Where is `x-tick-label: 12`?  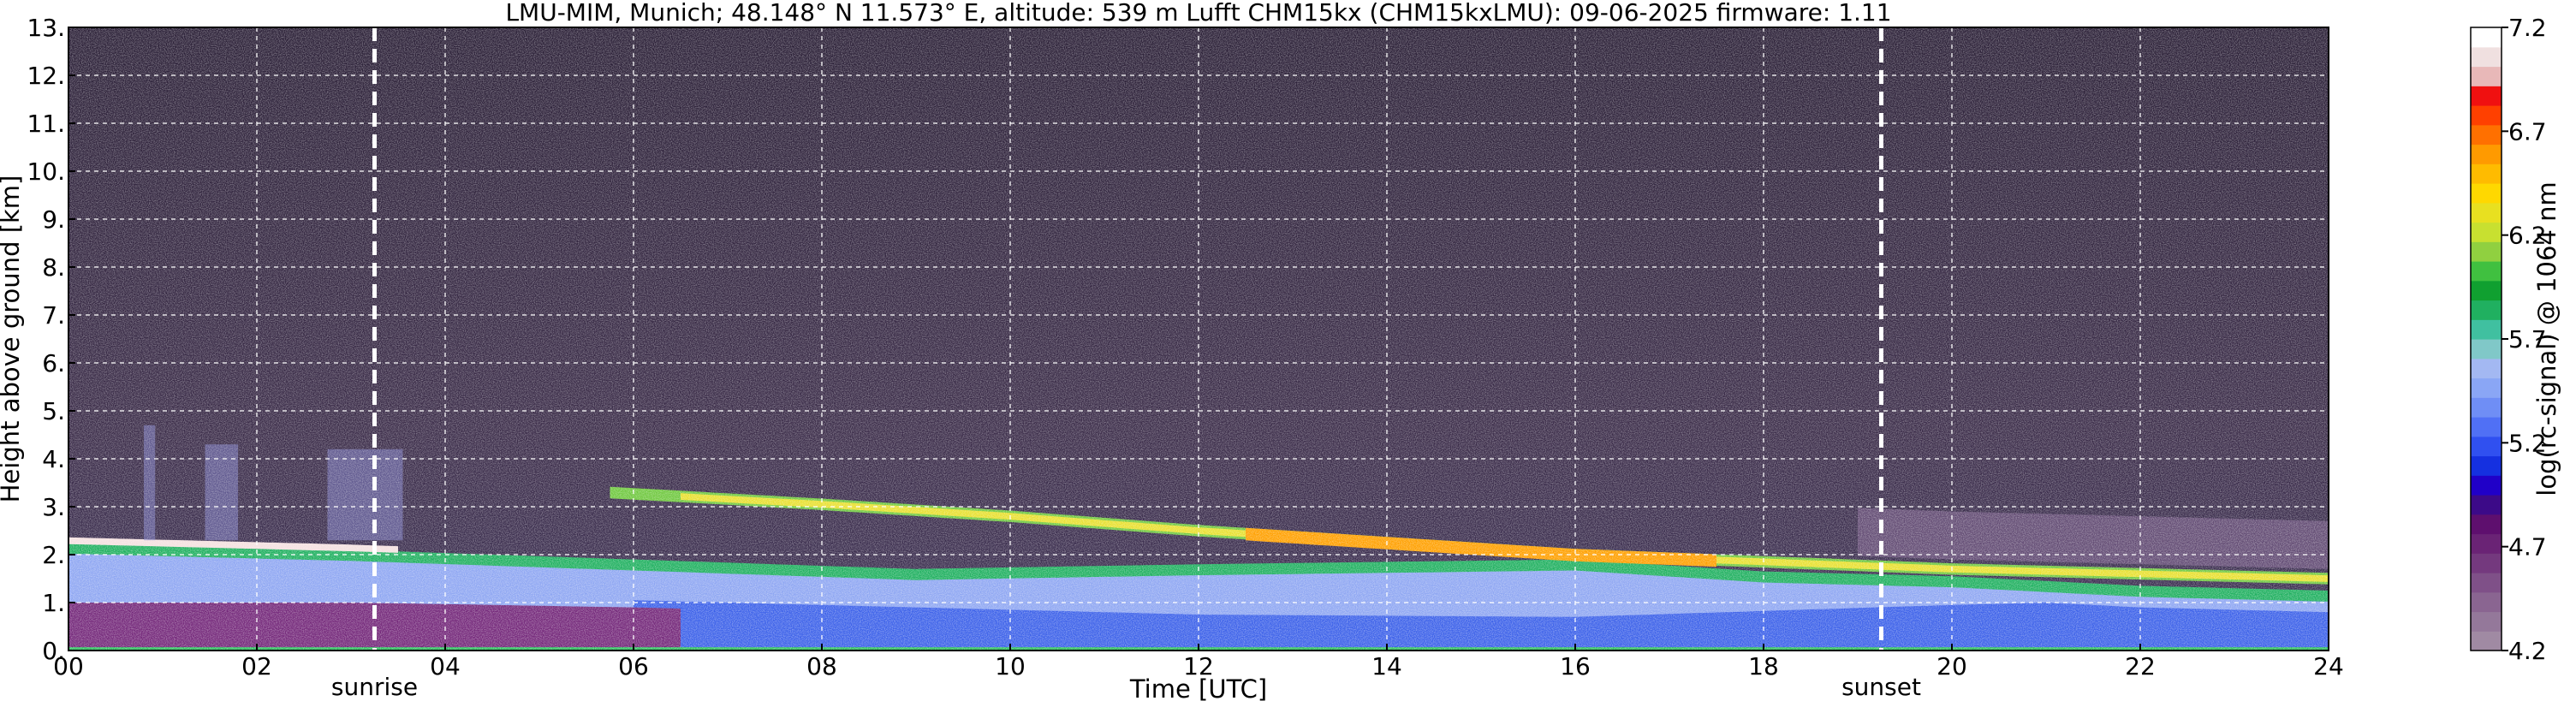
x-tick-label: 12 is located at coordinates (1198, 666).